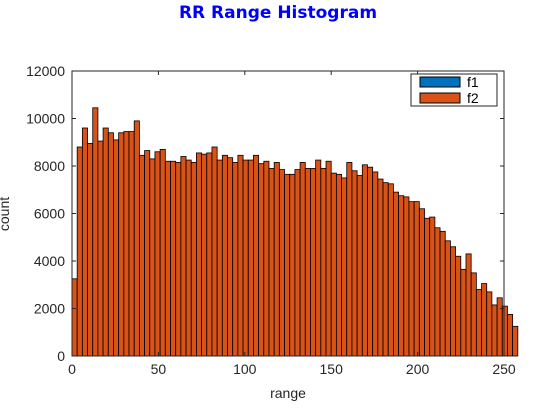  I want to click on legend-swatch-f2, so click(440, 98).